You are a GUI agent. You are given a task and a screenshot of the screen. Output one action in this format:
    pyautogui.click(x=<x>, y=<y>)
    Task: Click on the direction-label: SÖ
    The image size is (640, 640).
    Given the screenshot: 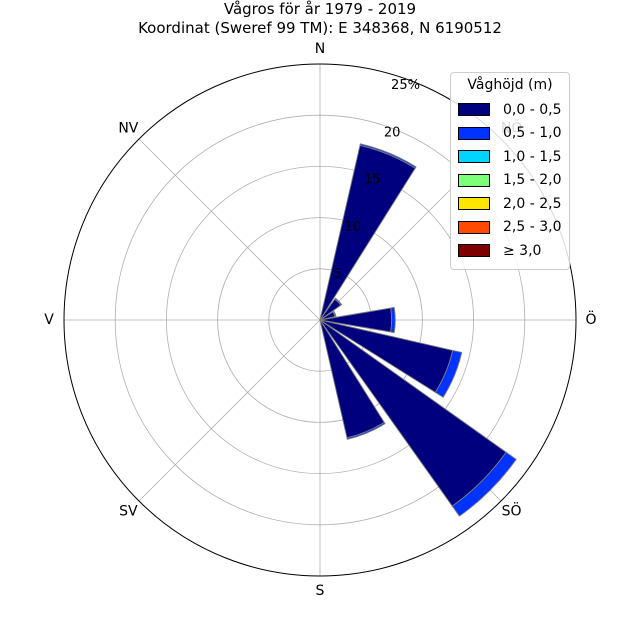 What is the action you would take?
    pyautogui.click(x=512, y=511)
    